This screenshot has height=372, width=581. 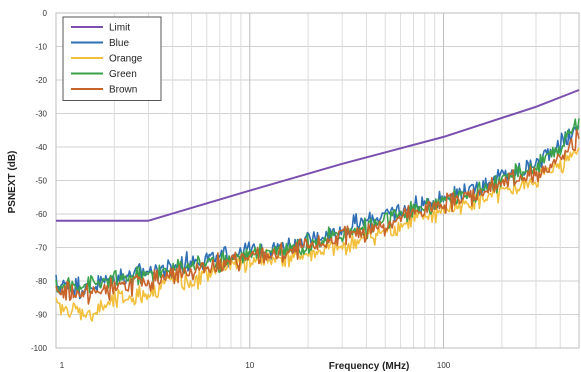 I want to click on legend: Limit Blue Orange Green Brown, so click(x=112, y=58).